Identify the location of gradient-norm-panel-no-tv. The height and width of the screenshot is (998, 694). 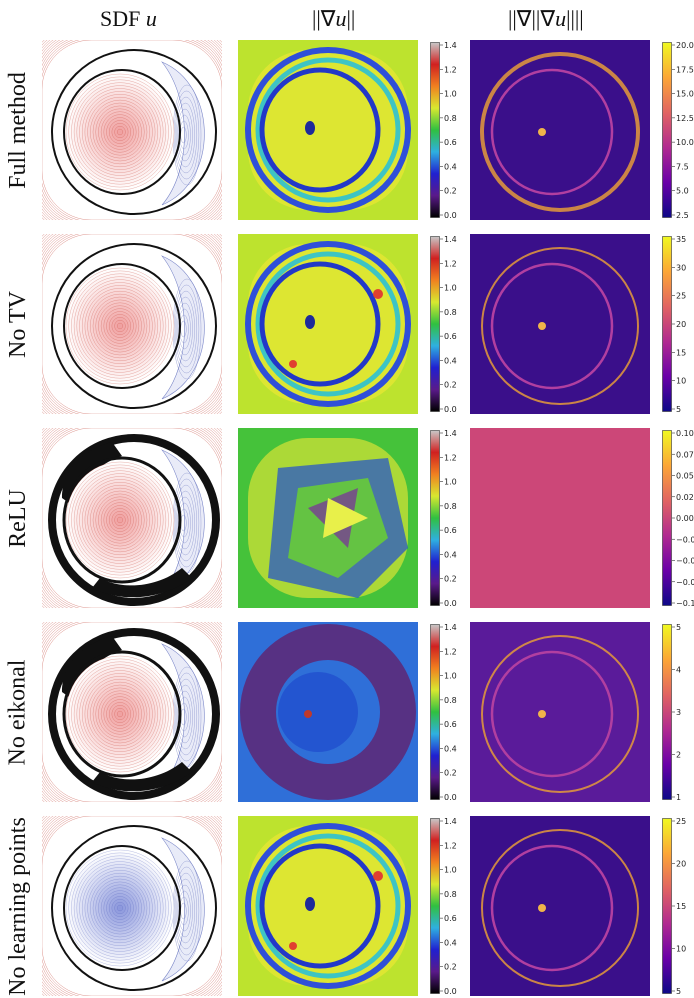
(328, 324).